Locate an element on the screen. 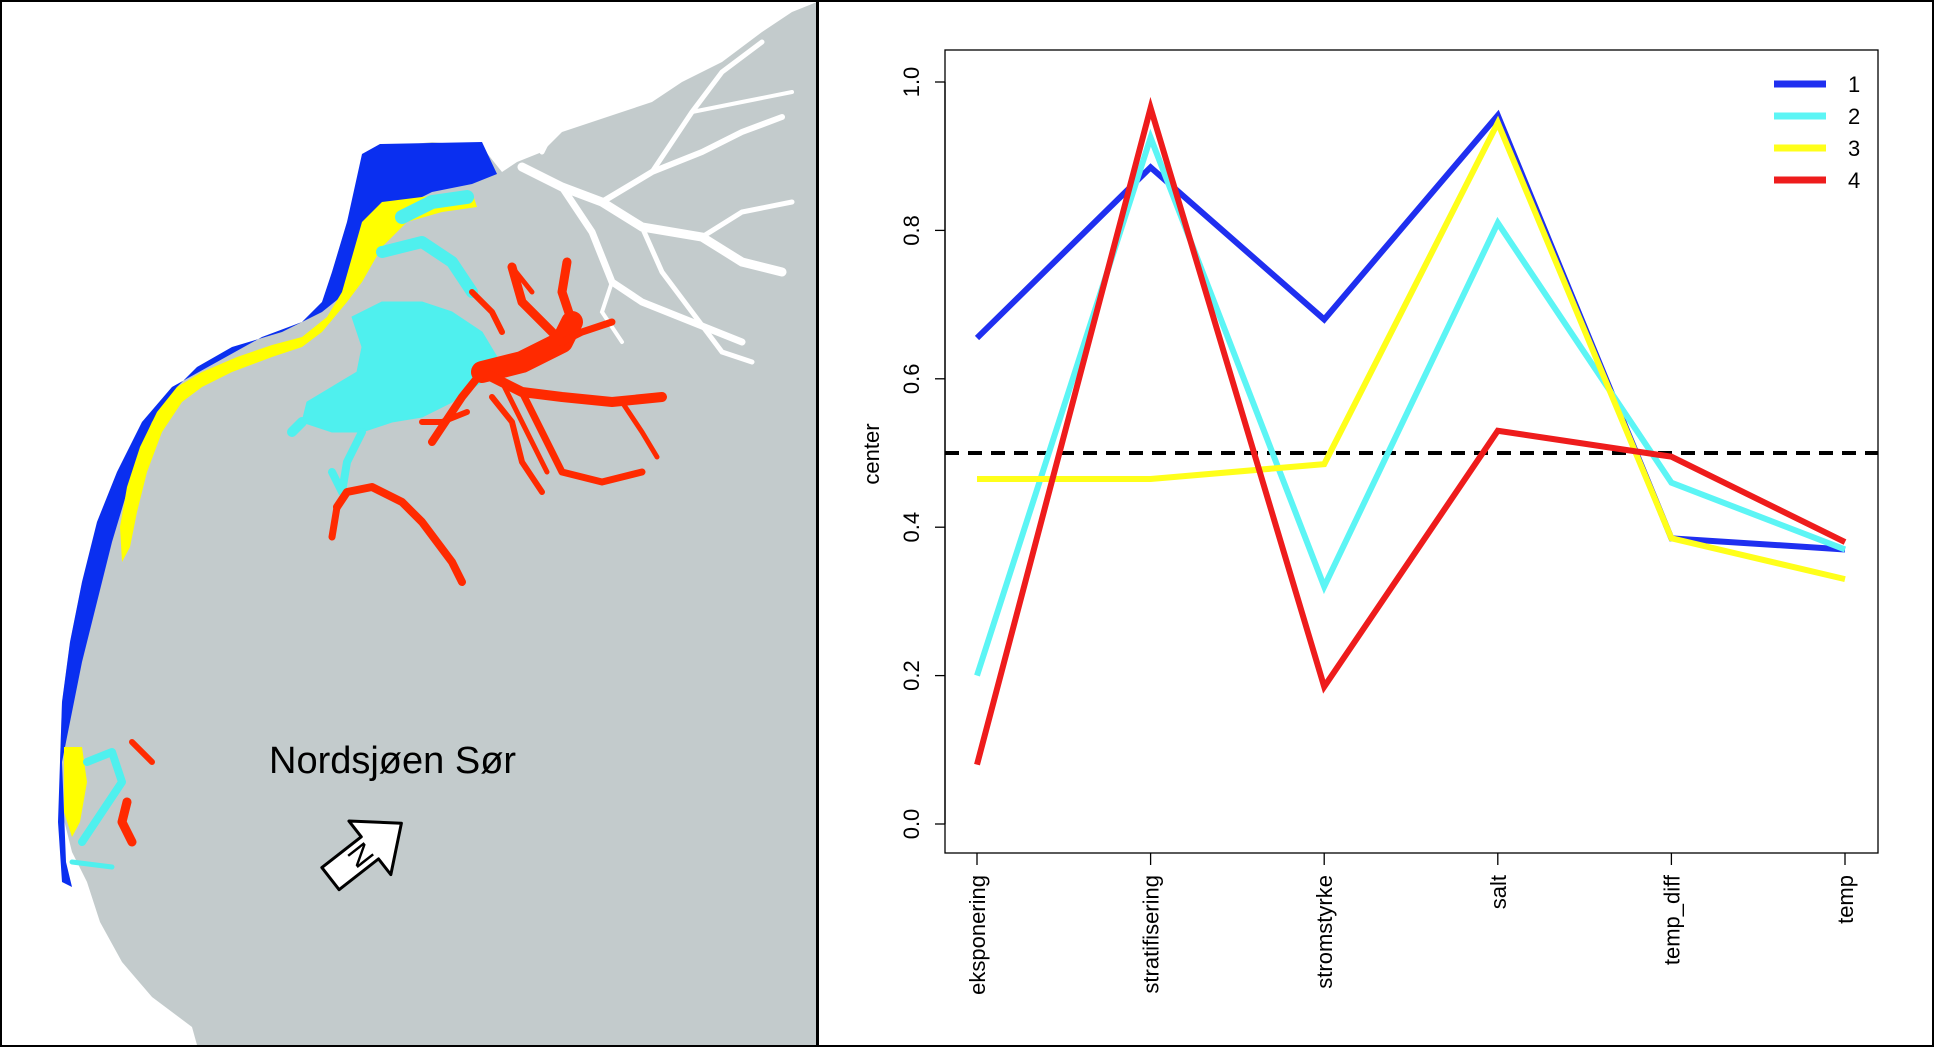 The width and height of the screenshot is (1934, 1047). panel-divider is located at coordinates (817, 523).